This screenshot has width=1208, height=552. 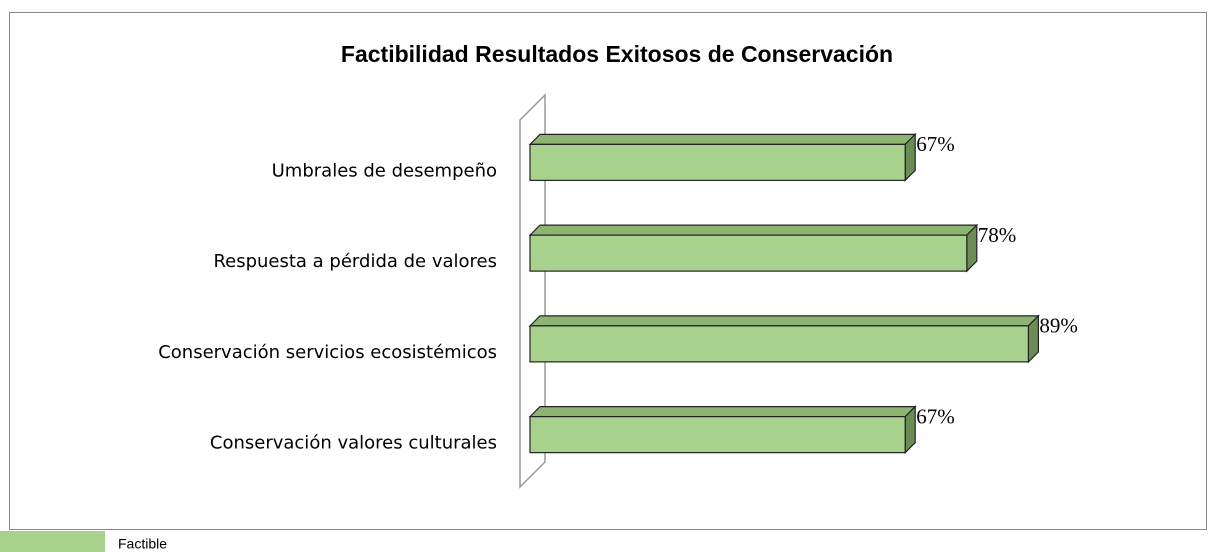 I want to click on category-label: Umbrales de desempeño, so click(x=384, y=170).